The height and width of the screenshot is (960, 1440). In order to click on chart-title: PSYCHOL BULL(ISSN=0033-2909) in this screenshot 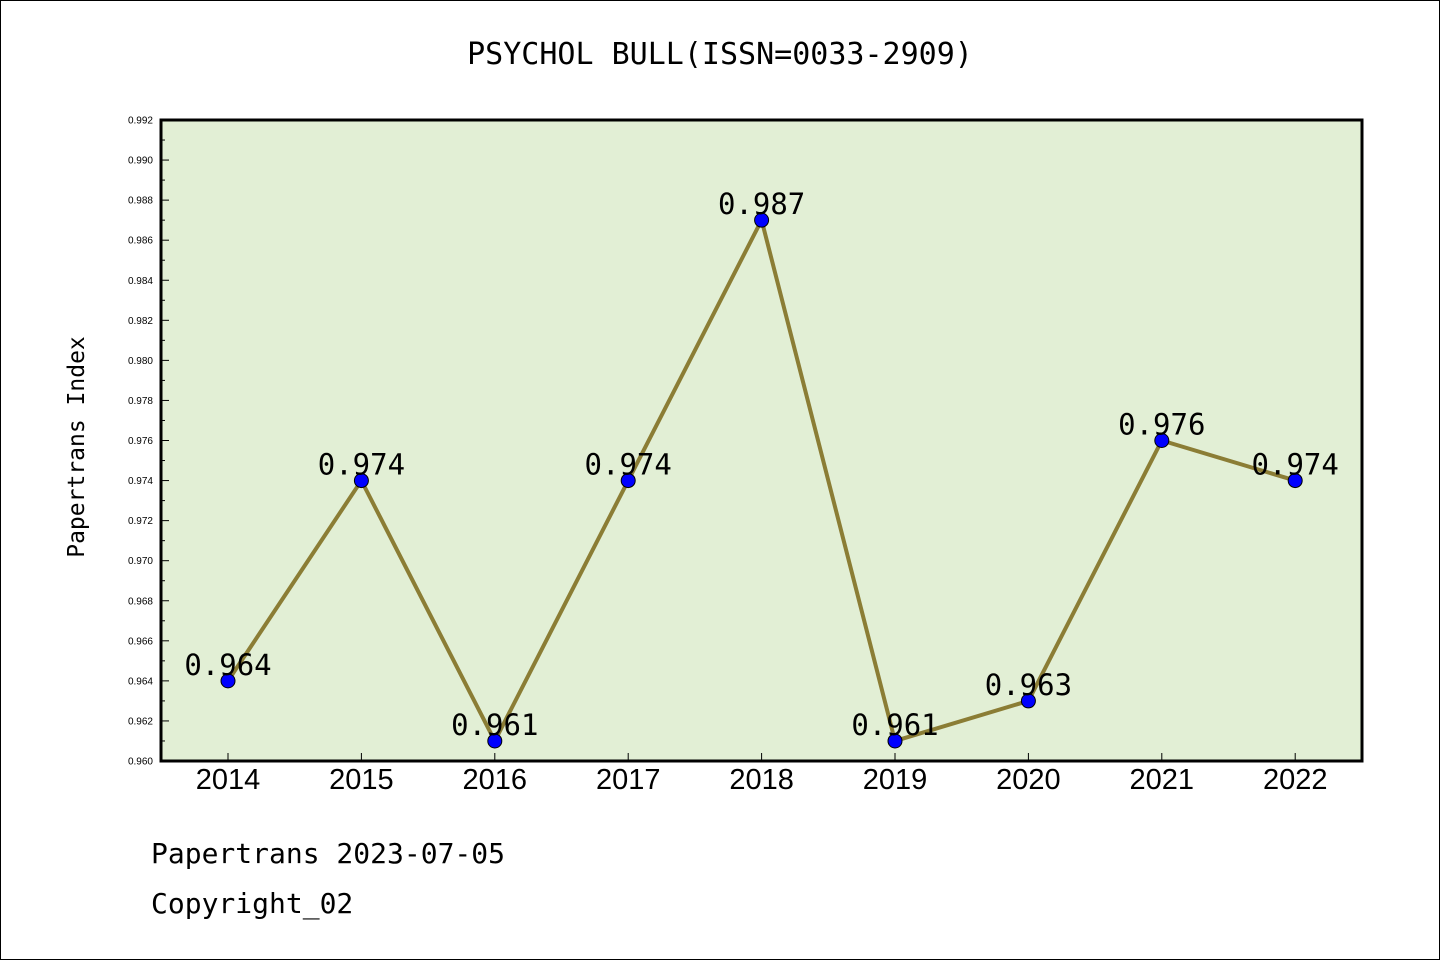, I will do `click(720, 54)`.